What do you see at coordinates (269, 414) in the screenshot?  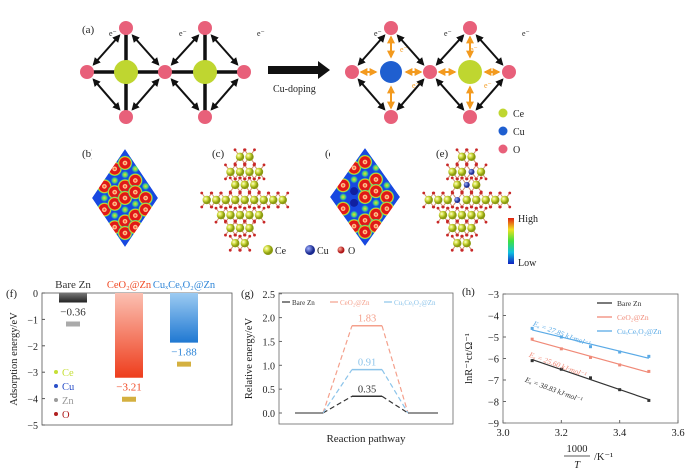 I see `y-tick-label: 0.0` at bounding box center [269, 414].